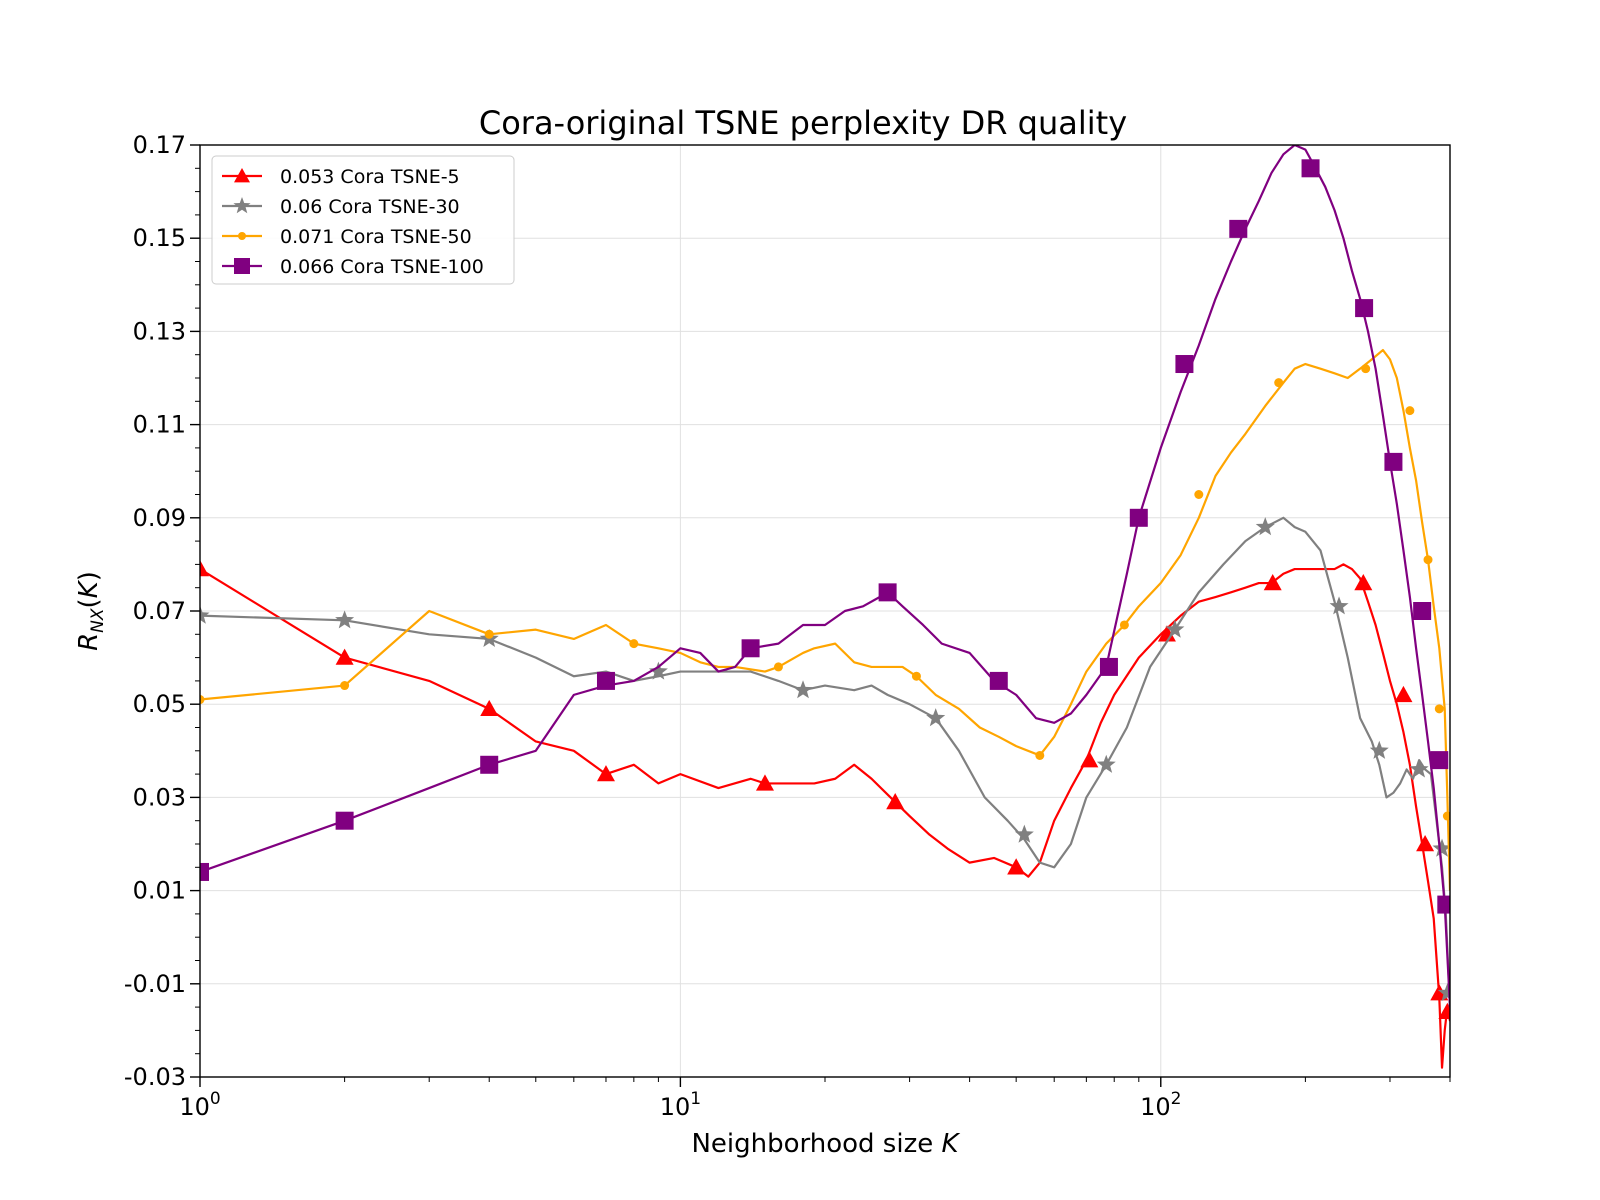 This screenshot has height=1200, width=1600. What do you see at coordinates (91, 611) in the screenshot?
I see `y-axis-label: RNX(K)` at bounding box center [91, 611].